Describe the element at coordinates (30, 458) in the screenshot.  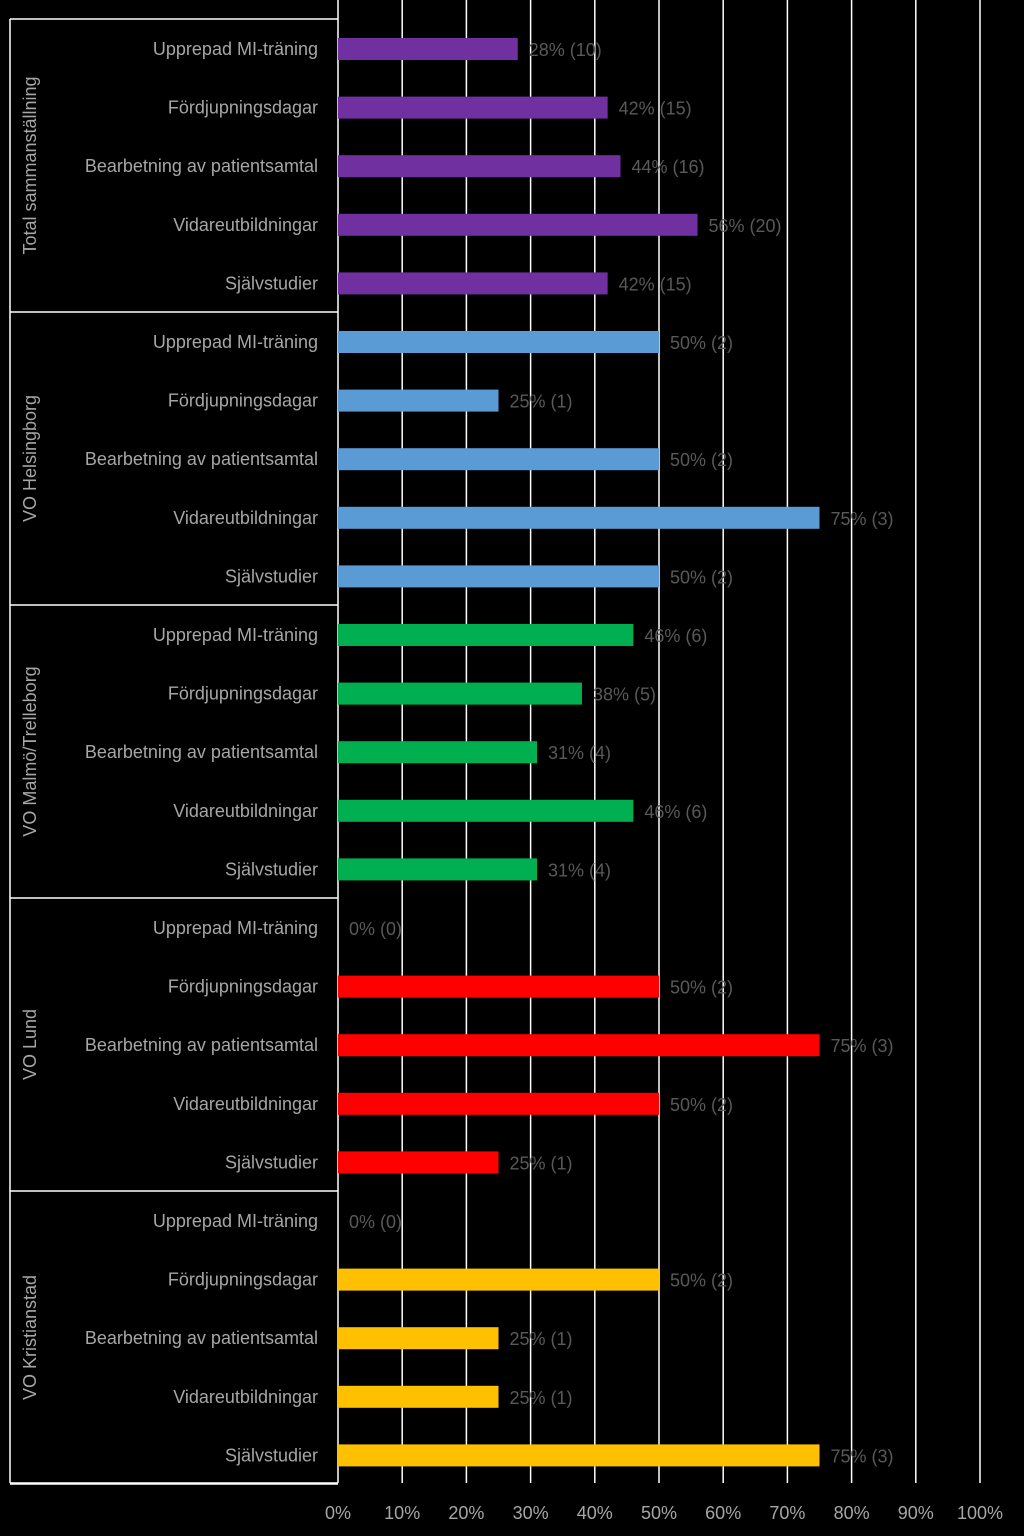
I see `group-label: VO Helsingborg` at that location.